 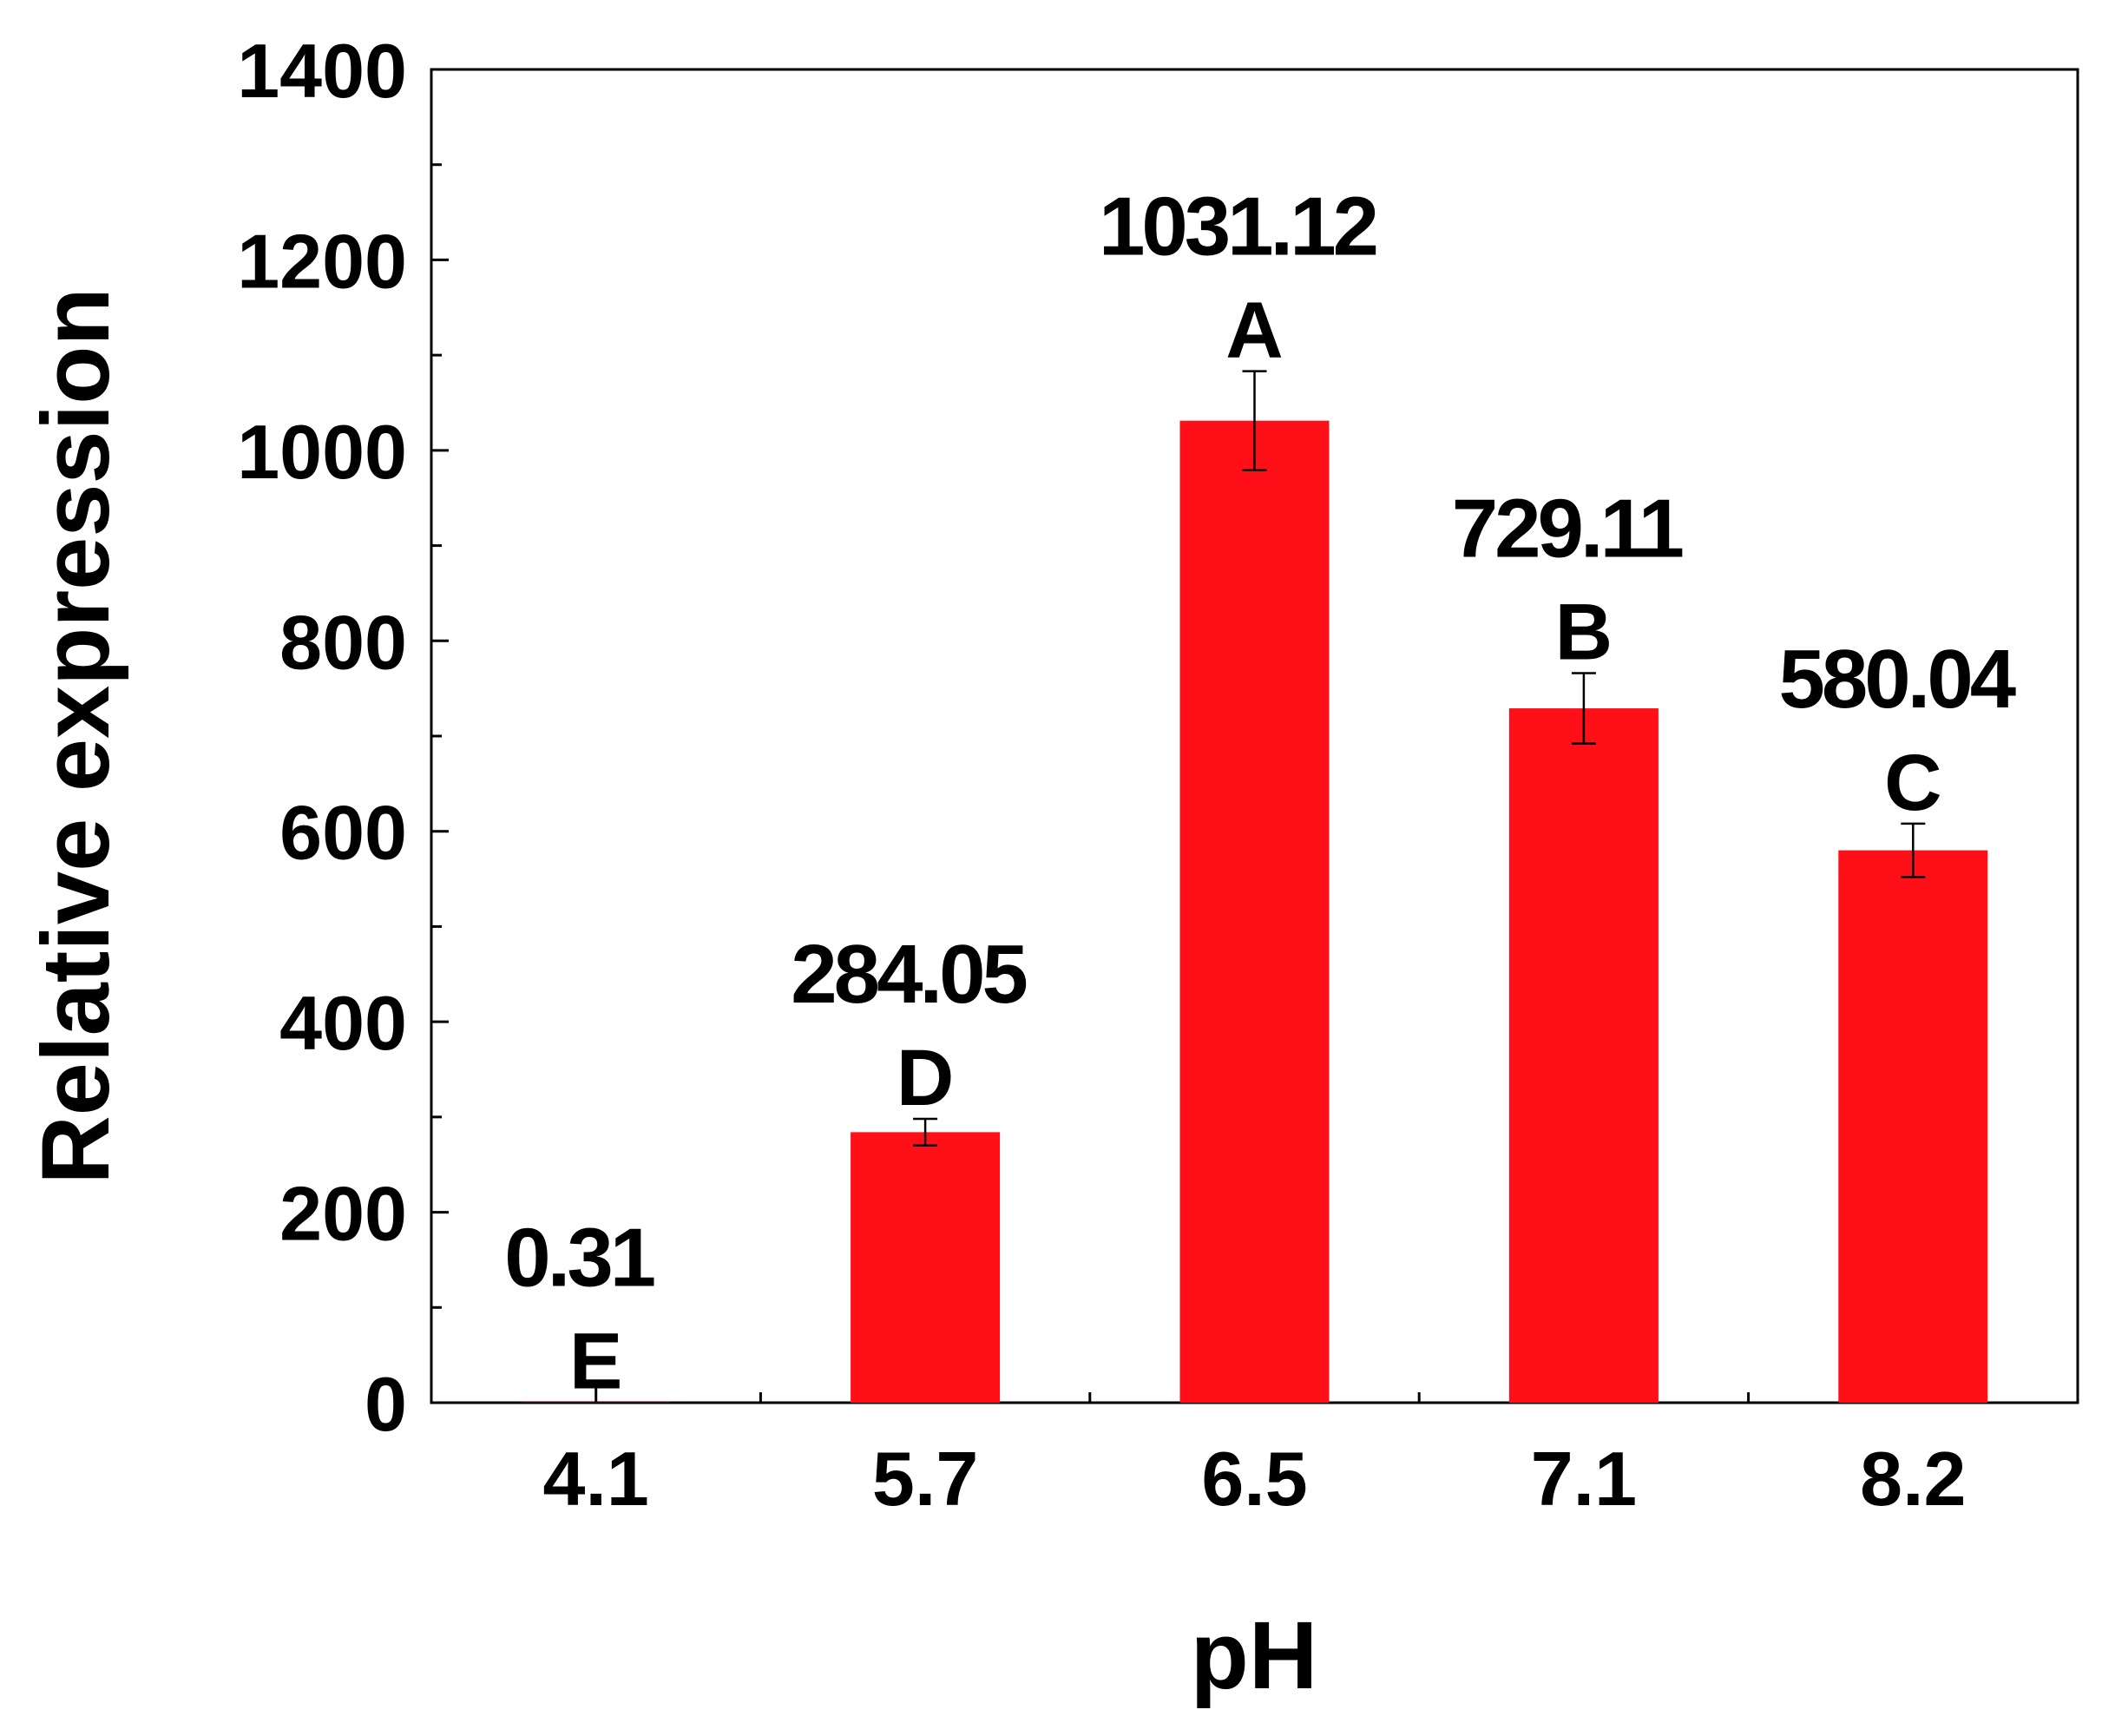 I want to click on y-tick-label: 600, so click(x=343, y=833).